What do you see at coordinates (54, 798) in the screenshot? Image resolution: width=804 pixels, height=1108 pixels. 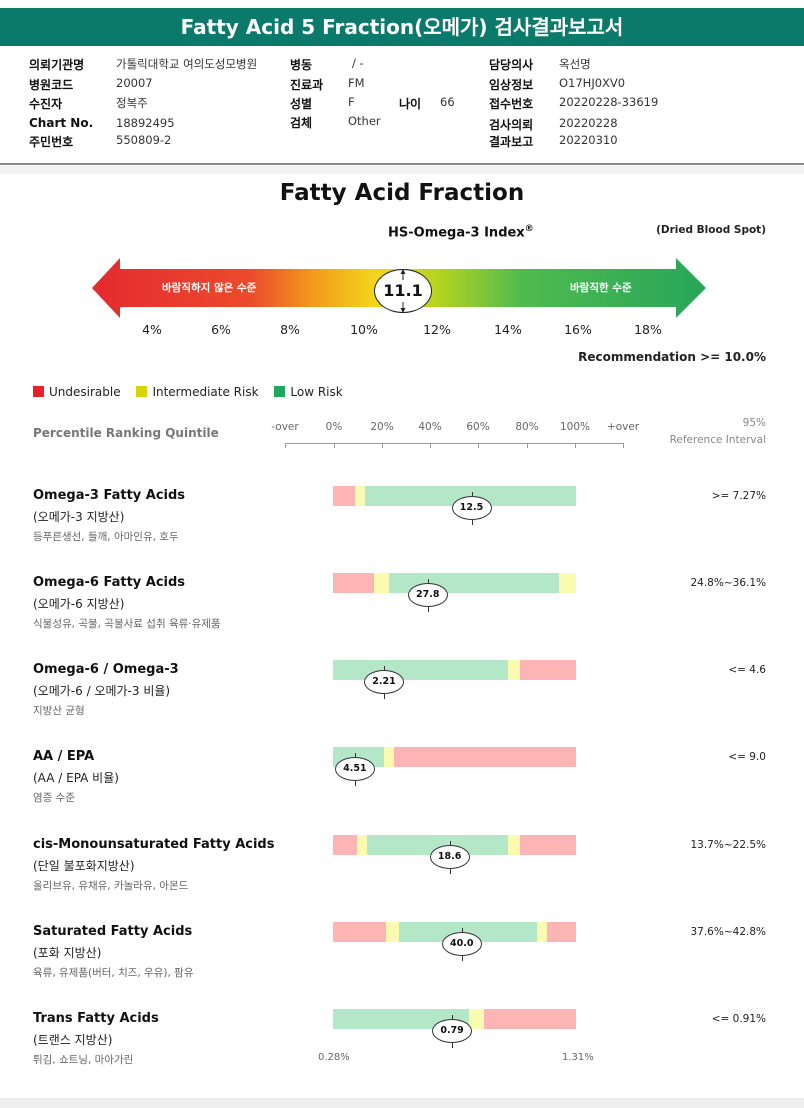 I see `row-food-sources: 염증 수준` at bounding box center [54, 798].